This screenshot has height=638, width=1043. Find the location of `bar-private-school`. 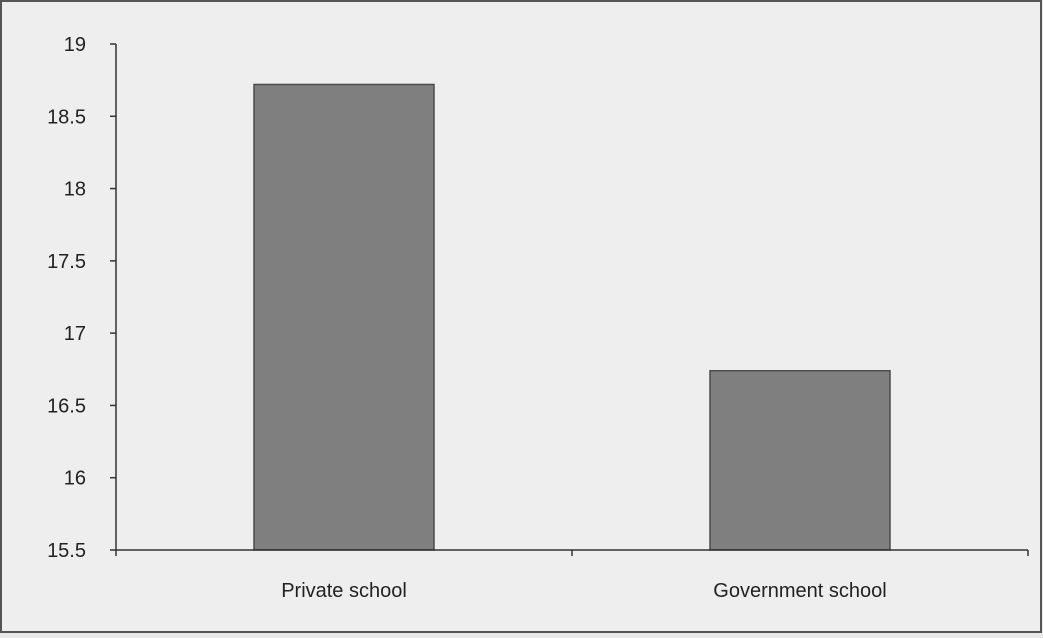

bar-private-school is located at coordinates (344, 317).